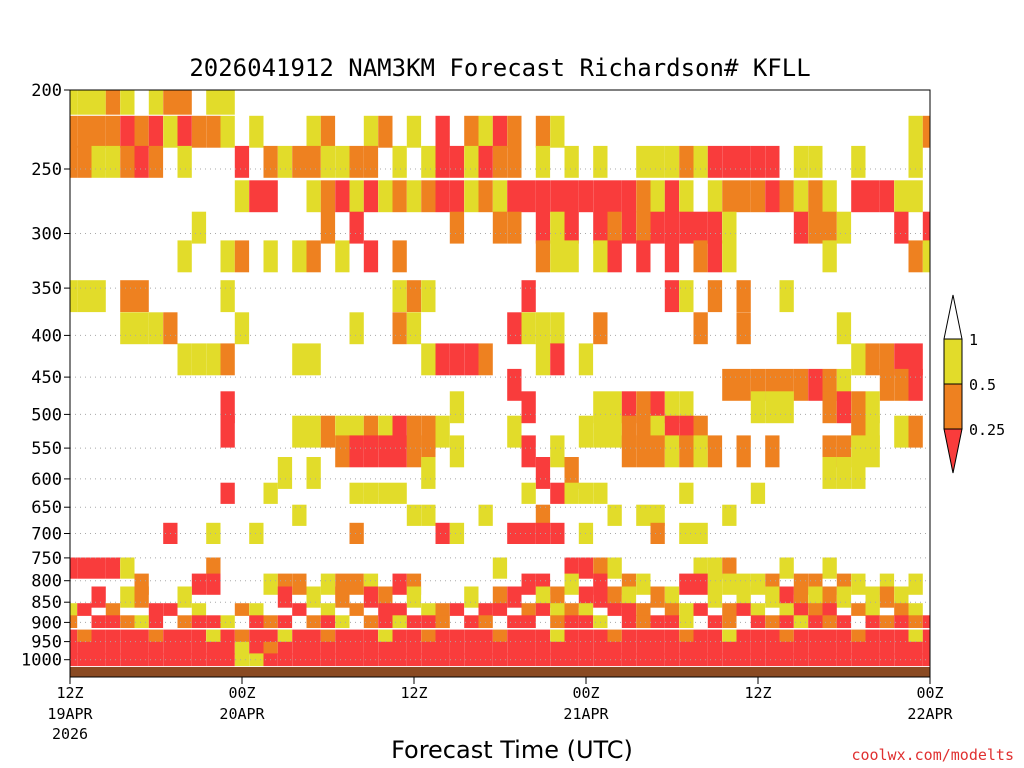 This screenshot has width=1024, height=768. I want to click on x-tick-label: 21APR, so click(586, 714).